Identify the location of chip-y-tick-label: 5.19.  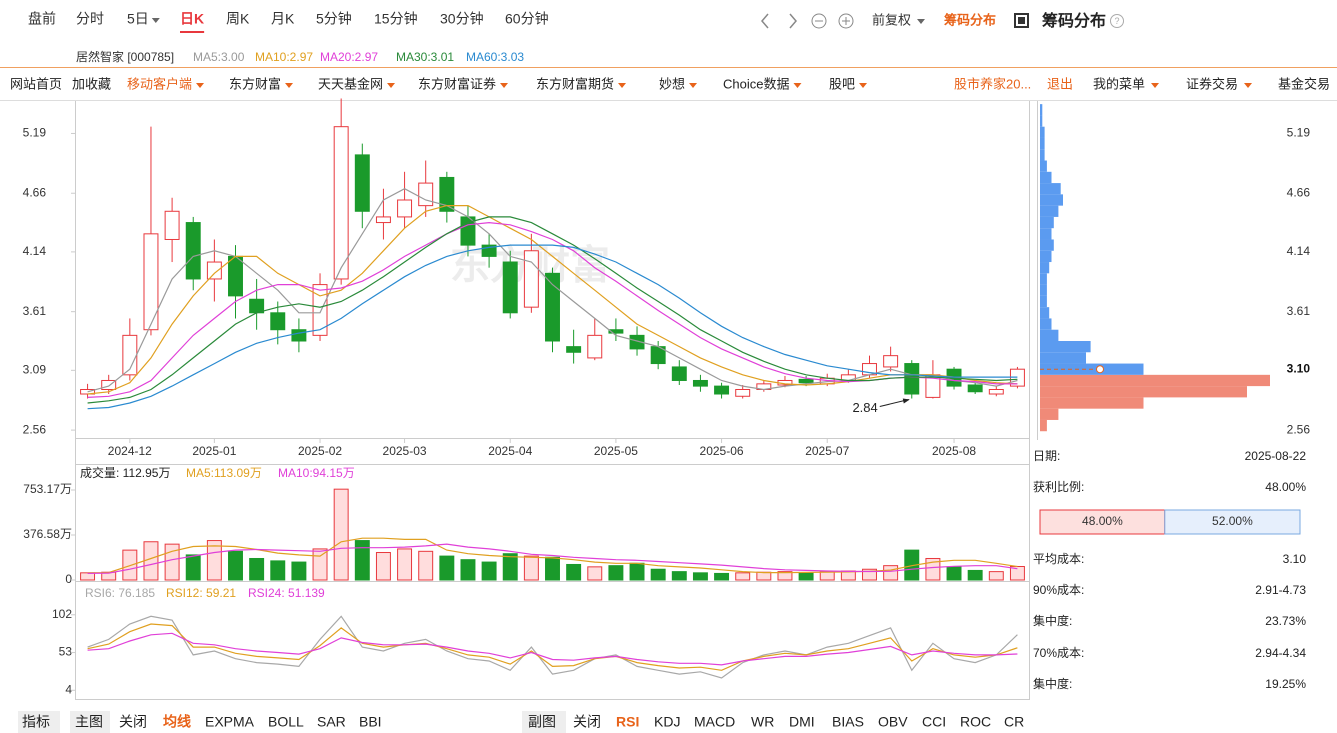
(1299, 133).